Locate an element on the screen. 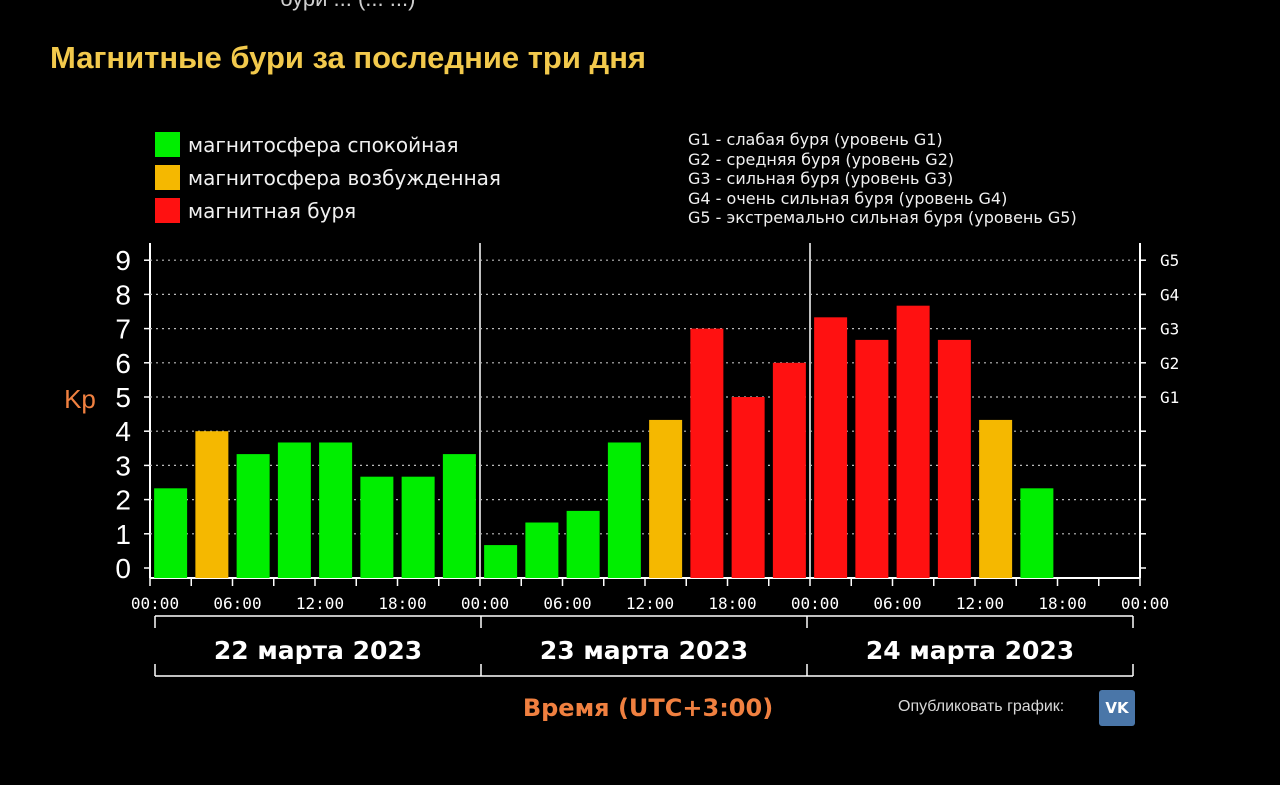 This screenshot has height=785, width=1280. legend-label-storm: магнитная буря is located at coordinates (272, 210).